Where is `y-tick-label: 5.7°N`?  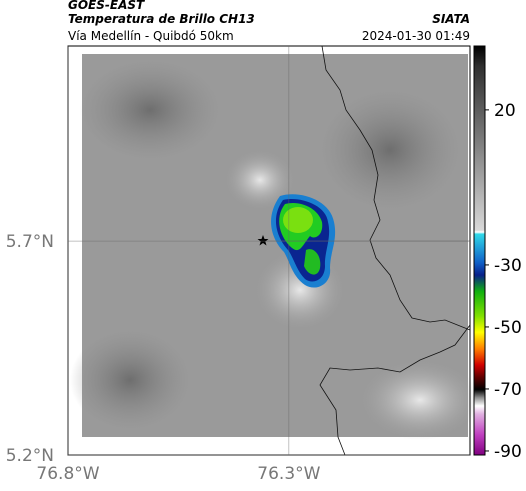
y-tick-label: 5.7°N is located at coordinates (30, 242).